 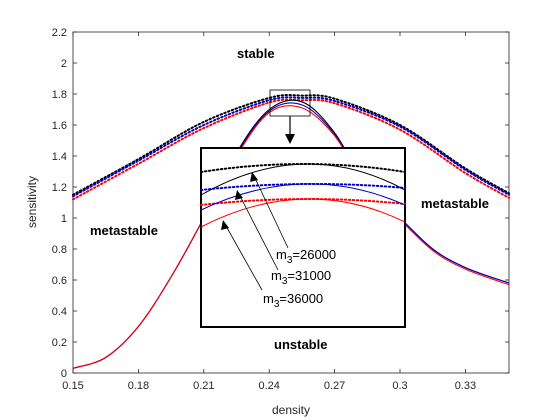 What do you see at coordinates (293, 300) in the screenshot?
I see `callout-3-label: m3=36000` at bounding box center [293, 300].